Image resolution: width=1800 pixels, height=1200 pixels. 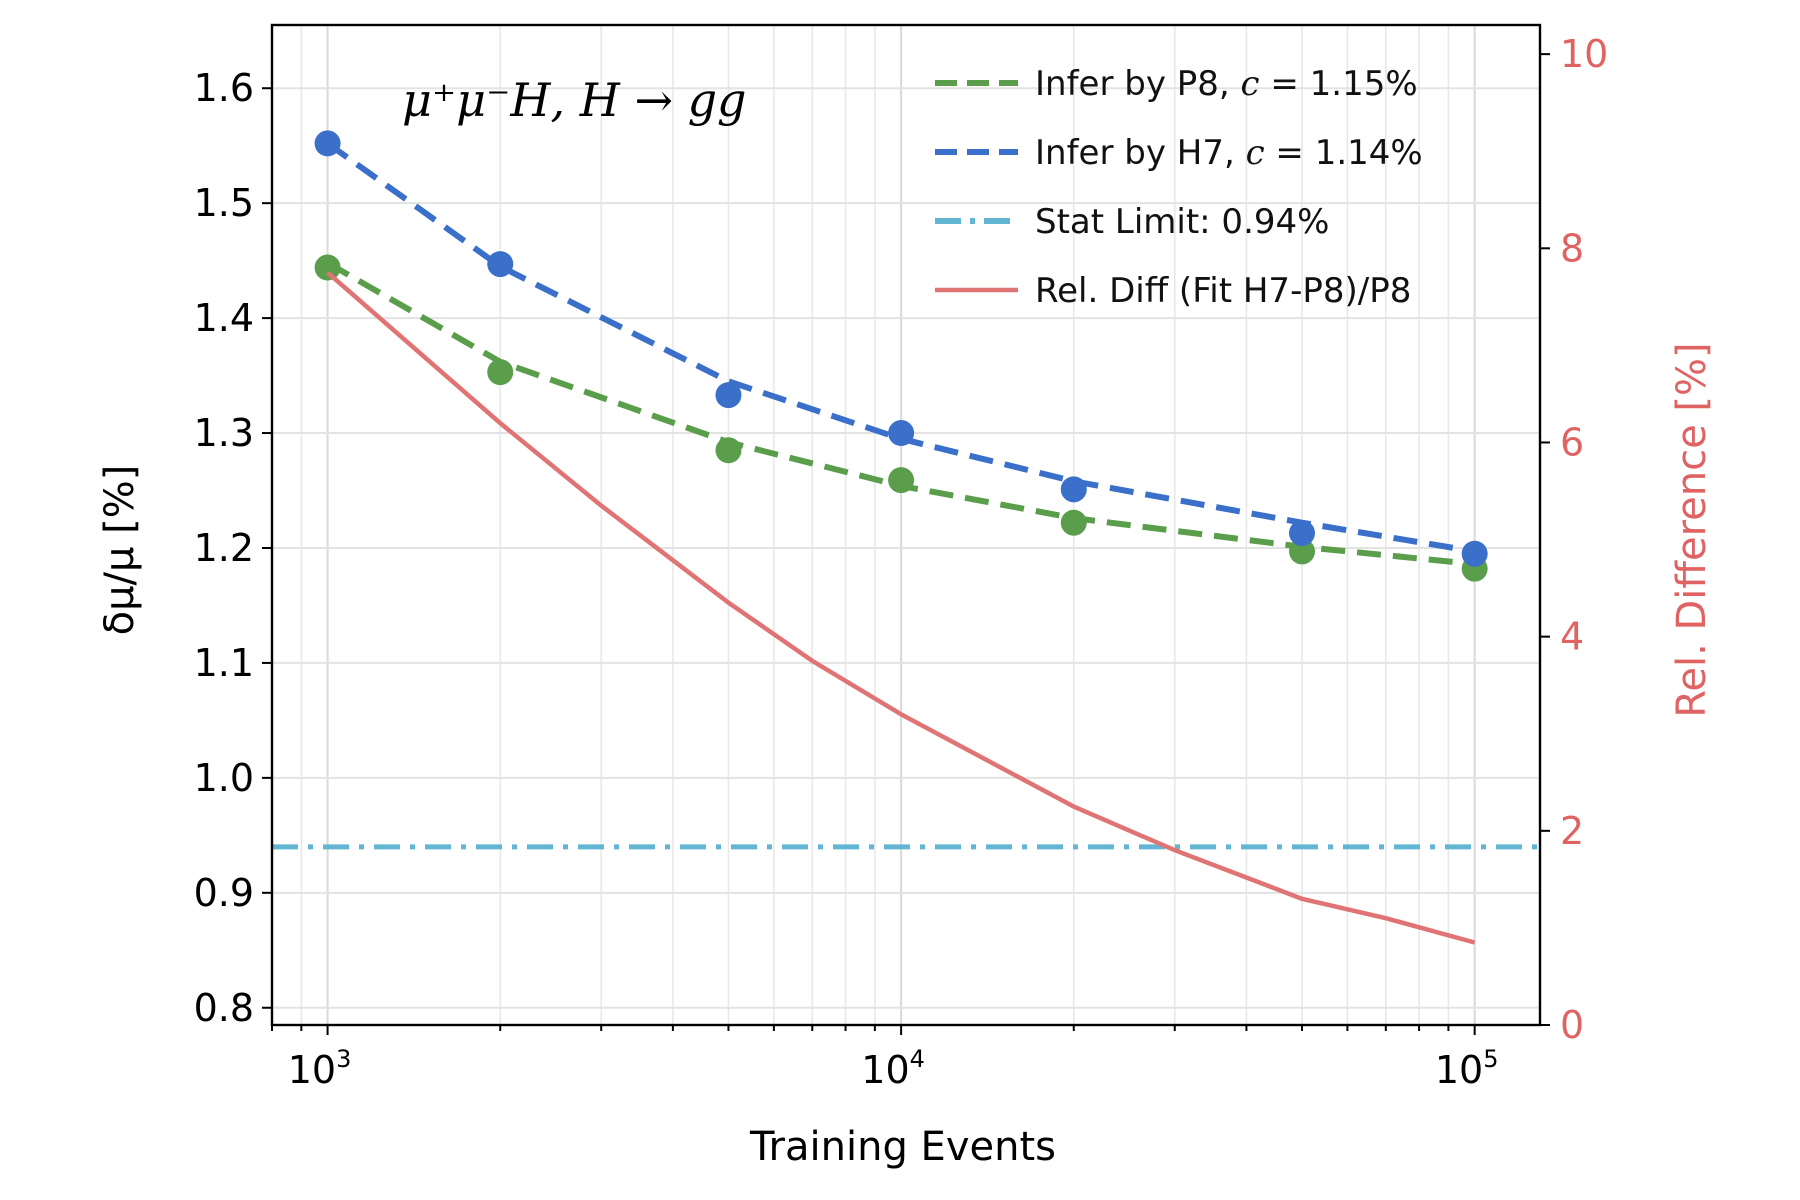 What do you see at coordinates (1572, 248) in the screenshot?
I see `y-right-tick-label: 8` at bounding box center [1572, 248].